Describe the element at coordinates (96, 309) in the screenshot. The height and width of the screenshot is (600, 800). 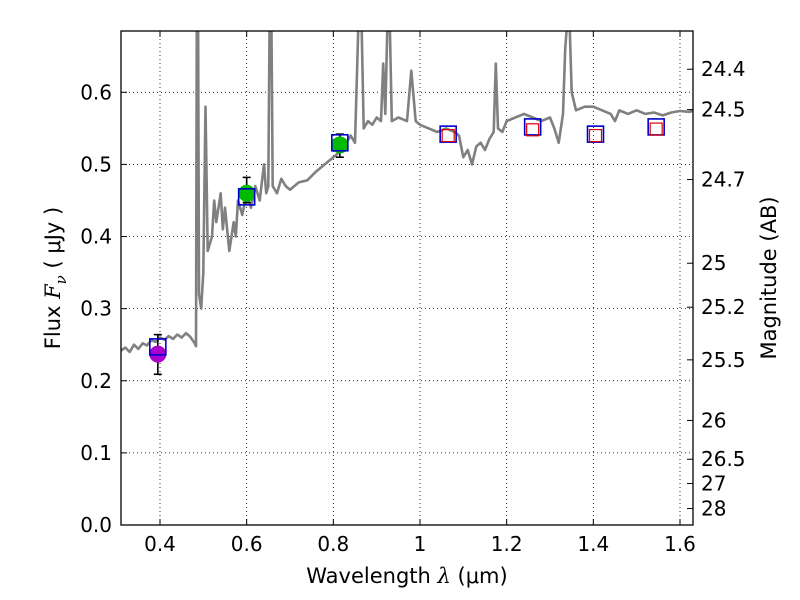
I see `y-tick-label: 0.3` at that location.